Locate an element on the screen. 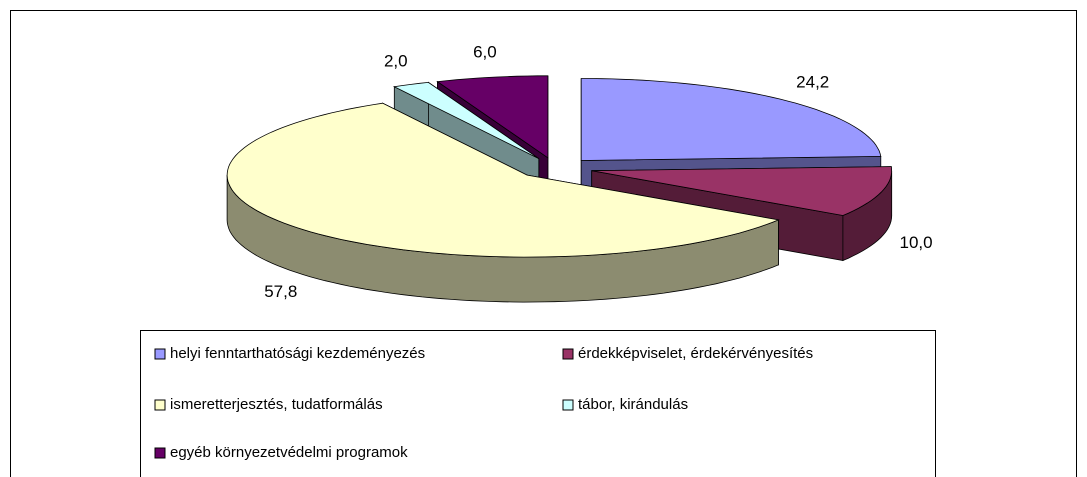 The height and width of the screenshot is (477, 1087). data-label: 24,2 is located at coordinates (812, 82).